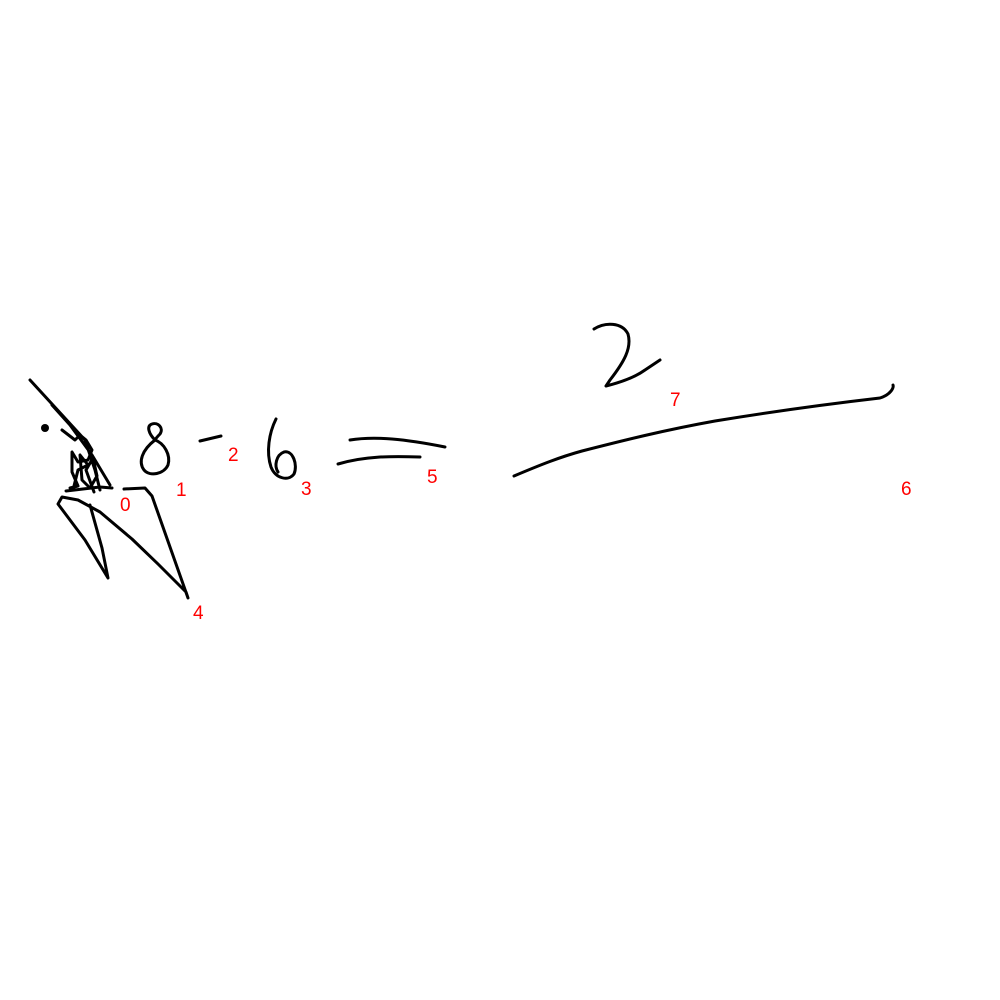 Image resolution: width=1000 pixels, height=1000 pixels. I want to click on stroke-index-label: 6, so click(906, 489).